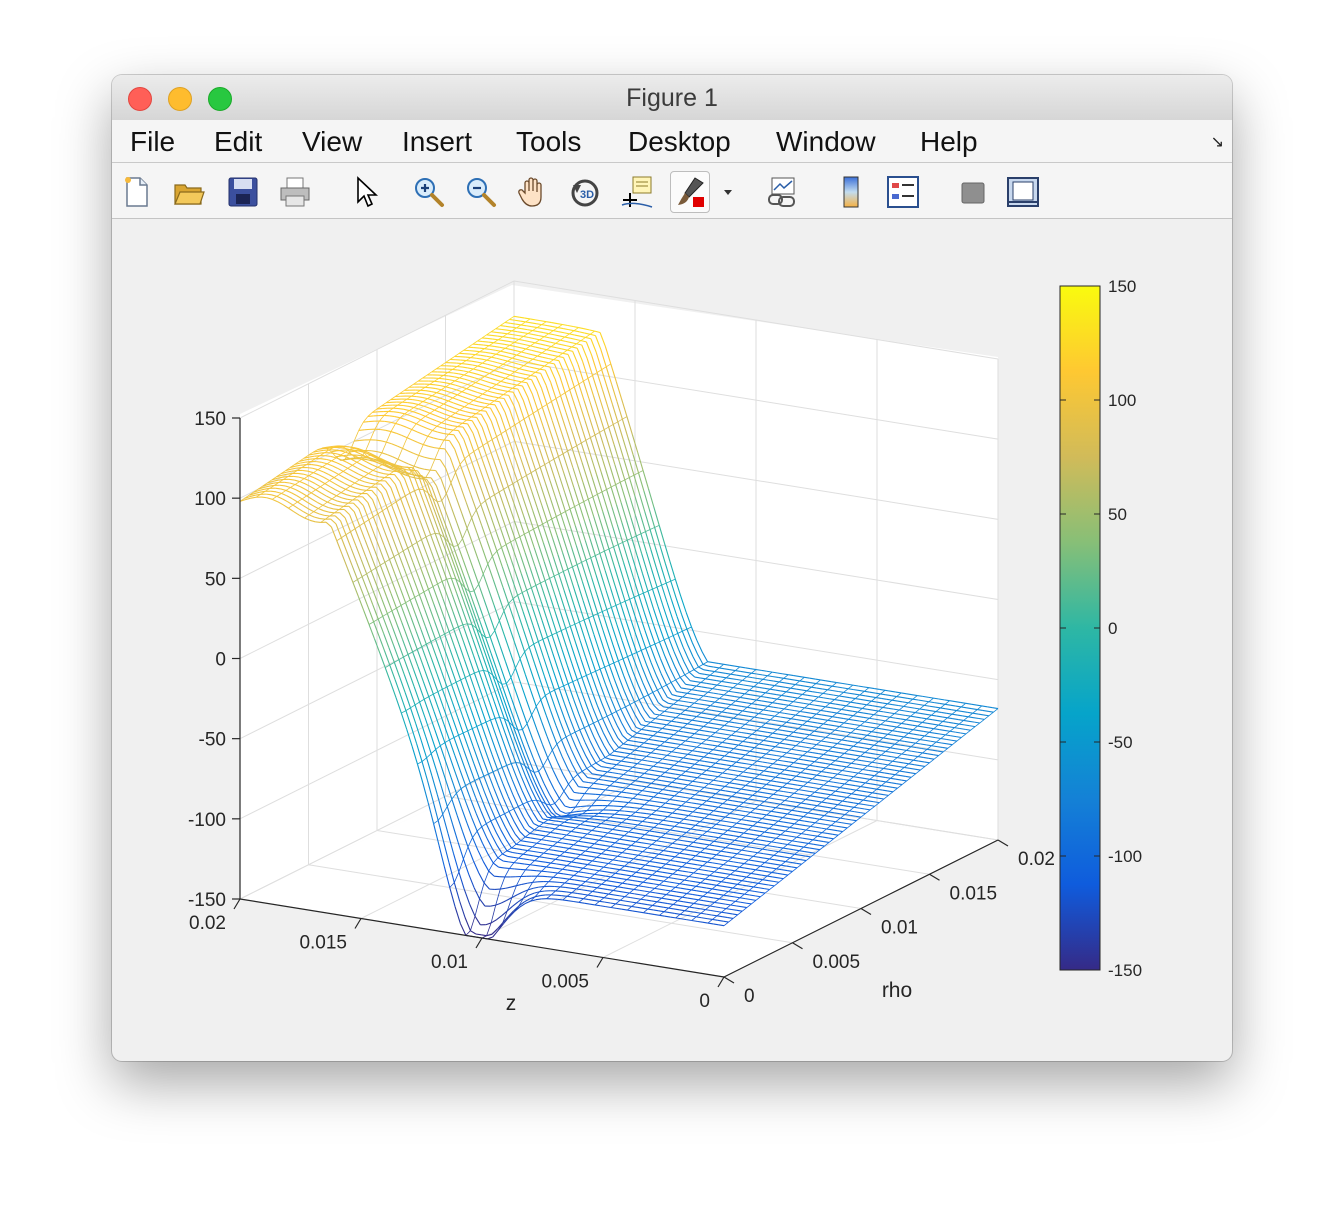 The width and height of the screenshot is (1344, 1210). I want to click on zoom-window-button, so click(220, 99).